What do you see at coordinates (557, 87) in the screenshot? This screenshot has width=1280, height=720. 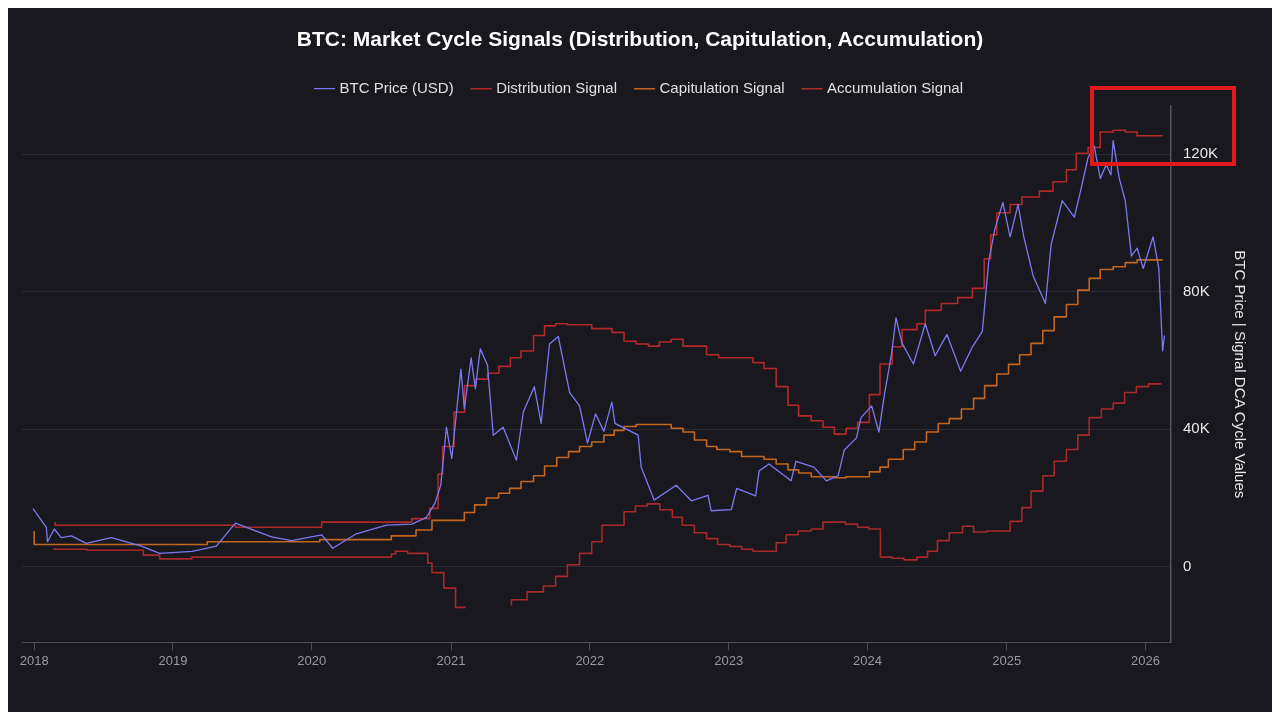 I see `legend-label: Distribution Signal` at bounding box center [557, 87].